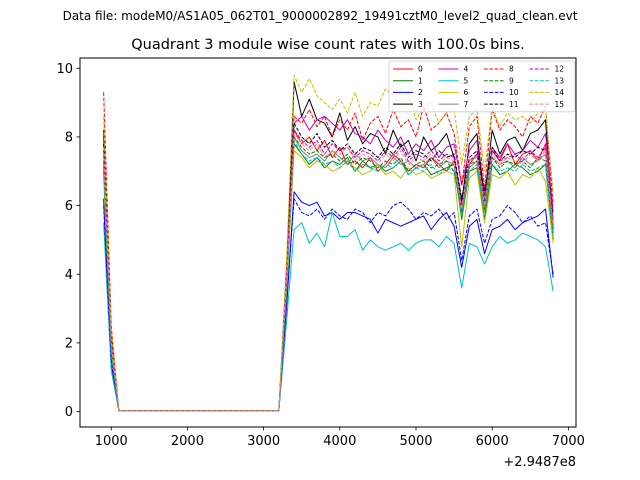 The image size is (640, 480). What do you see at coordinates (420, 69) in the screenshot?
I see `legend-label-0: 0` at bounding box center [420, 69].